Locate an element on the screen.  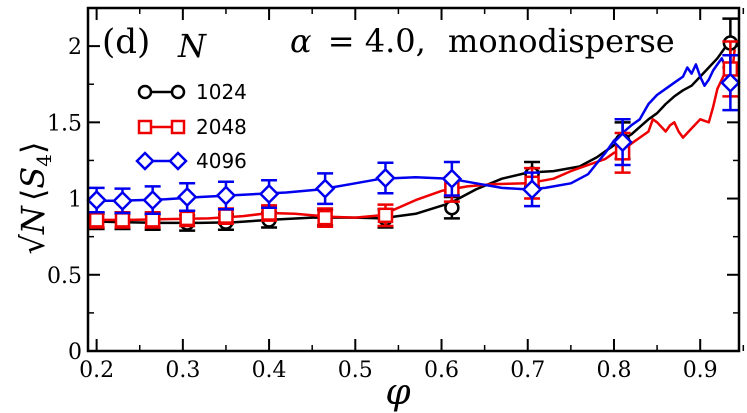
y-tick-label: 0.5 is located at coordinates (64, 276).